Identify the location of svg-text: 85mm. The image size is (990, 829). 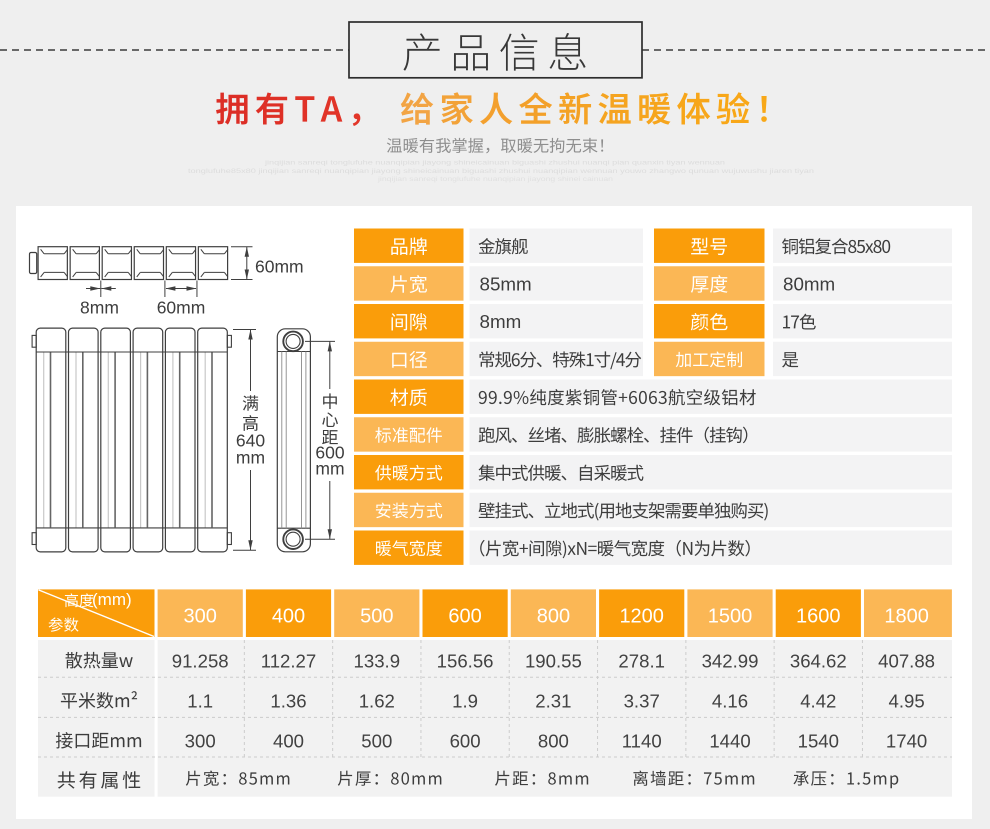
(506, 283).